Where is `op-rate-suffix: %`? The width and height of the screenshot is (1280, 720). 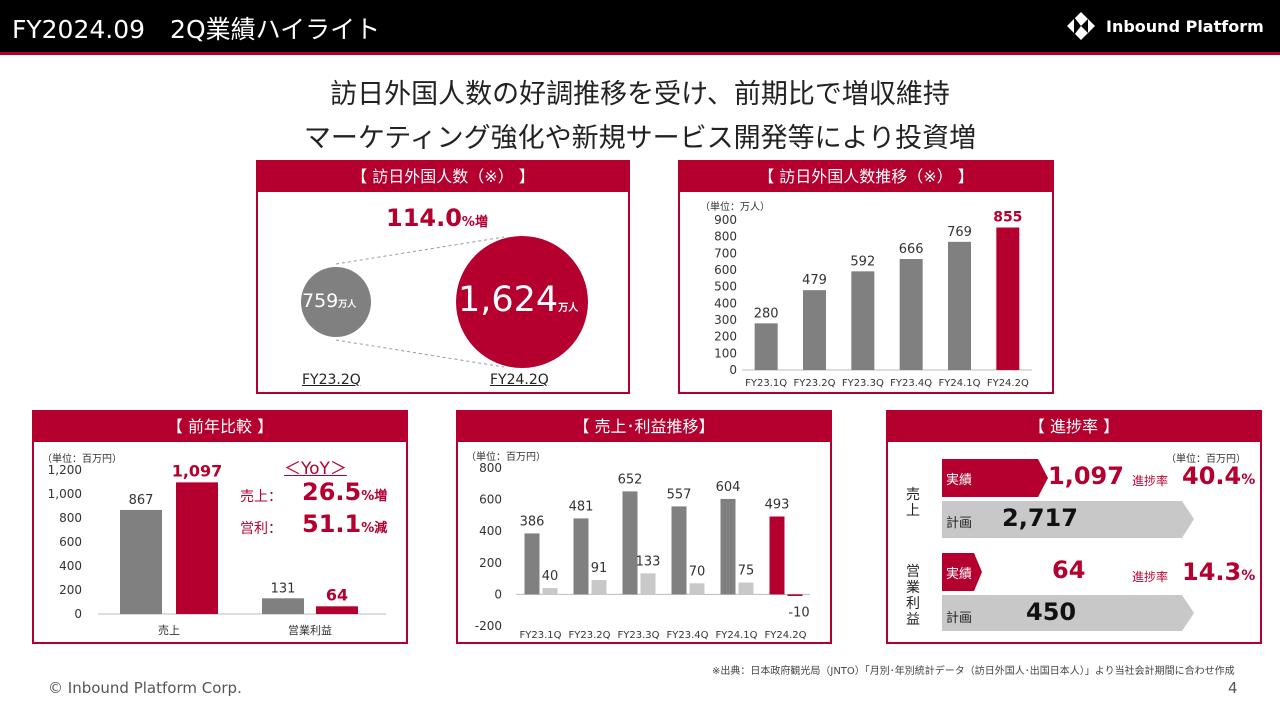 op-rate-suffix: % is located at coordinates (1248, 576).